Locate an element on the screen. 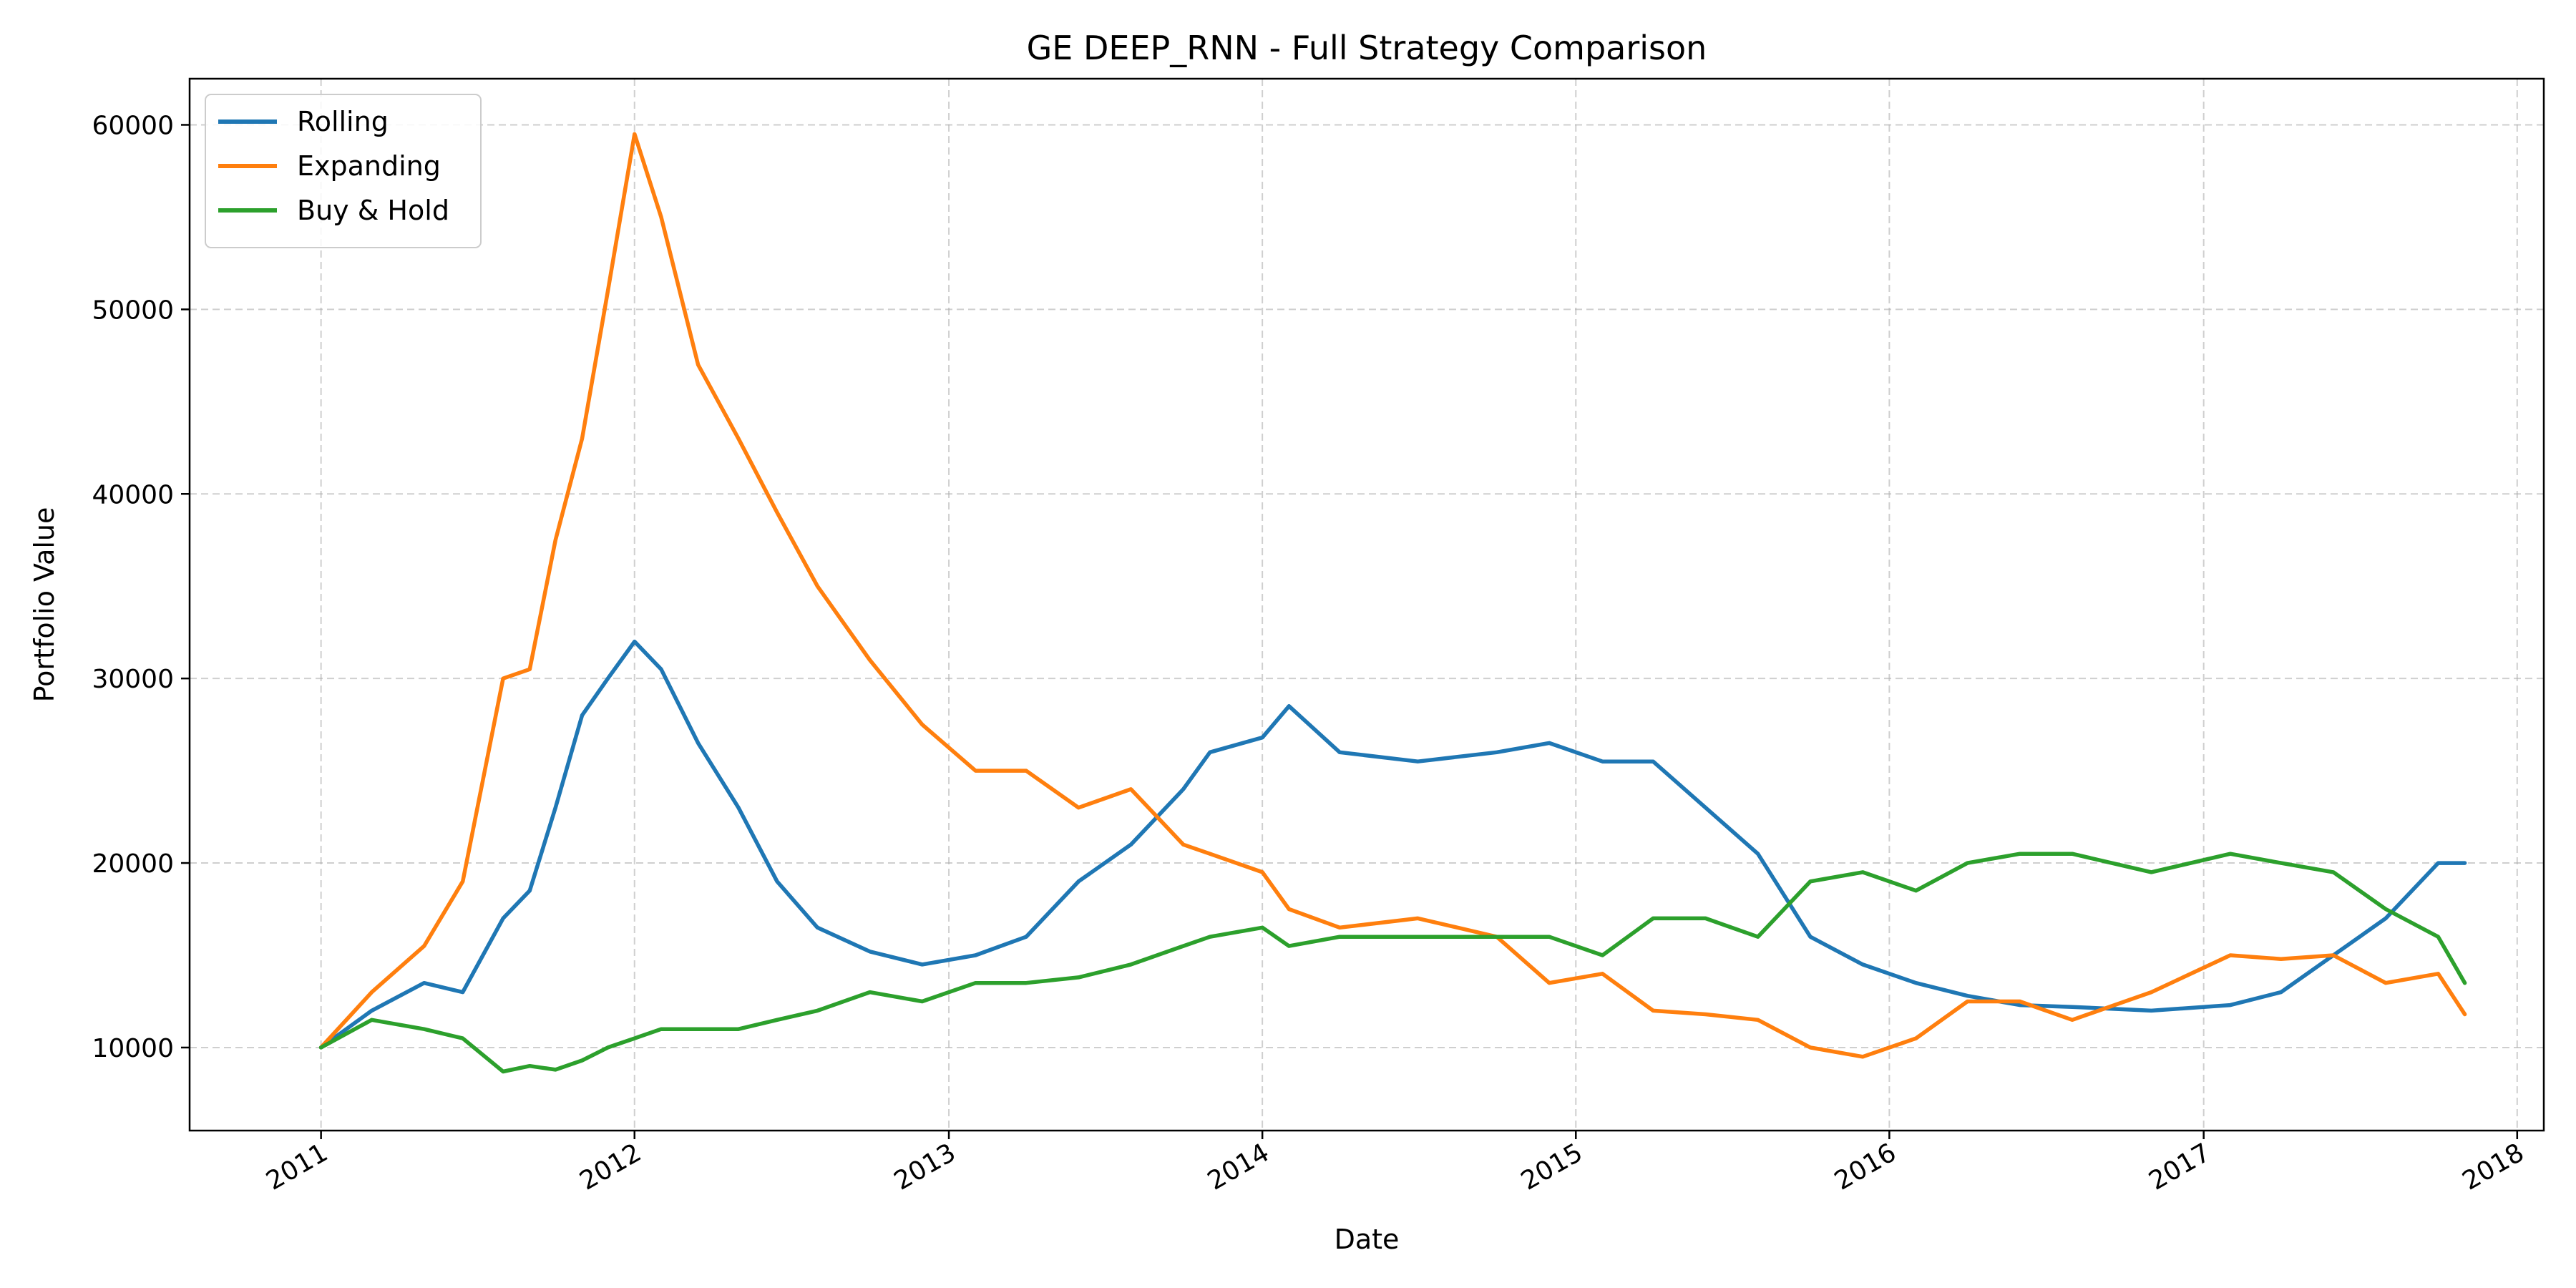 The height and width of the screenshot is (1288, 2576). x-tick-label: 2018 is located at coordinates (2493, 1167).